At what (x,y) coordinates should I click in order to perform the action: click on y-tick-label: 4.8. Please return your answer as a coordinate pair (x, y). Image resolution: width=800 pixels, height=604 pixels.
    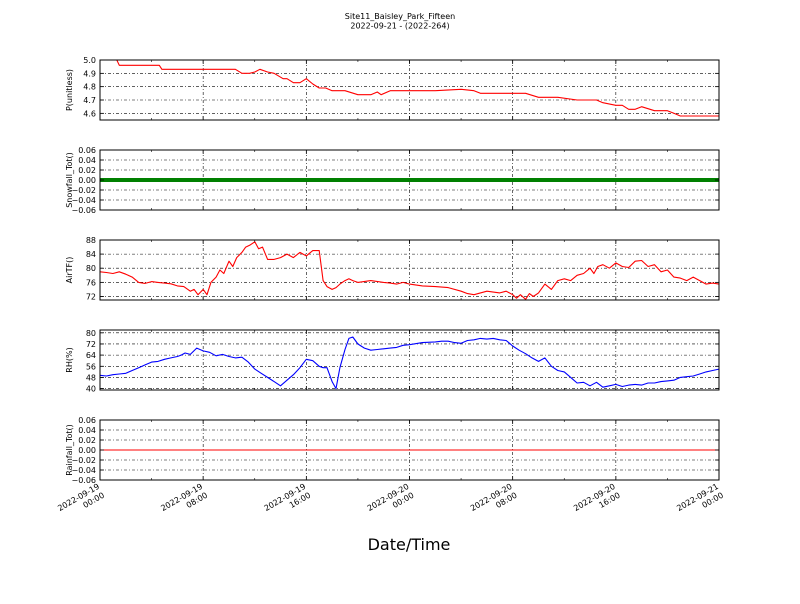
    Looking at the image, I should click on (89, 87).